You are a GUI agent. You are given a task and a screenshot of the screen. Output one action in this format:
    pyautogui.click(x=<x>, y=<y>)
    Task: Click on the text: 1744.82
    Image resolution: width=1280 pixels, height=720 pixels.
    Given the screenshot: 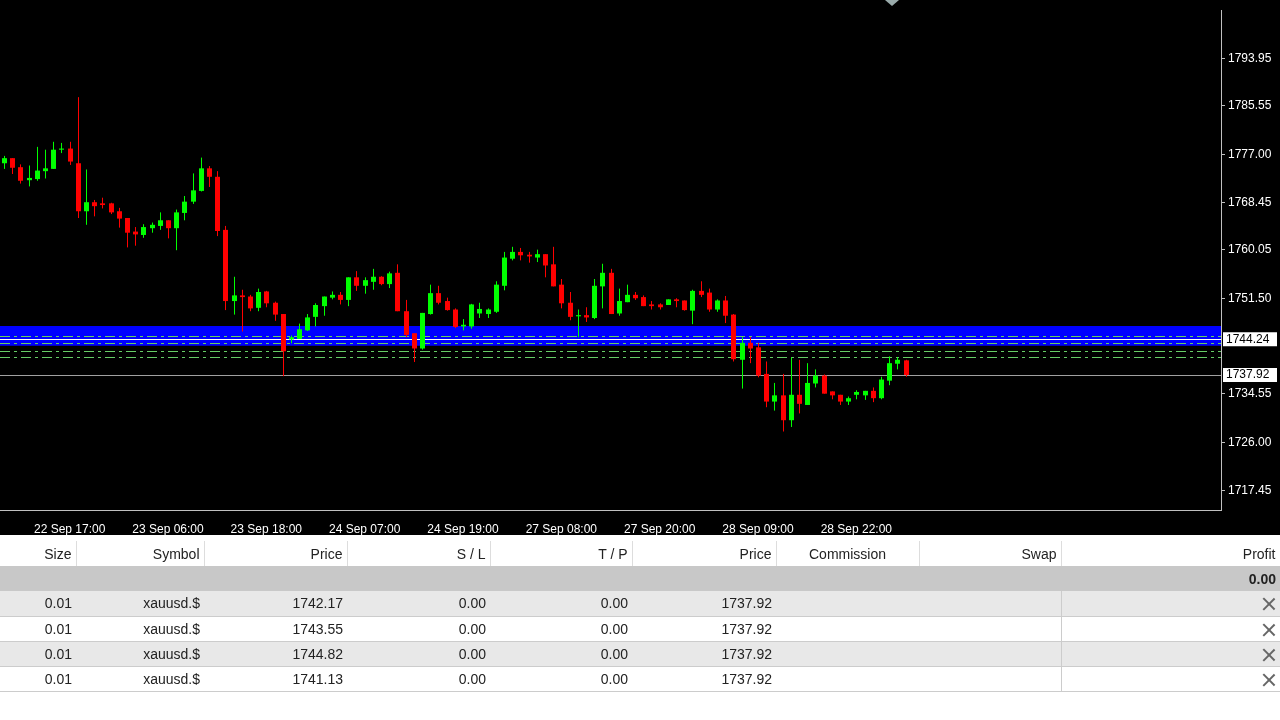 What is the action you would take?
    pyautogui.click(x=317, y=653)
    